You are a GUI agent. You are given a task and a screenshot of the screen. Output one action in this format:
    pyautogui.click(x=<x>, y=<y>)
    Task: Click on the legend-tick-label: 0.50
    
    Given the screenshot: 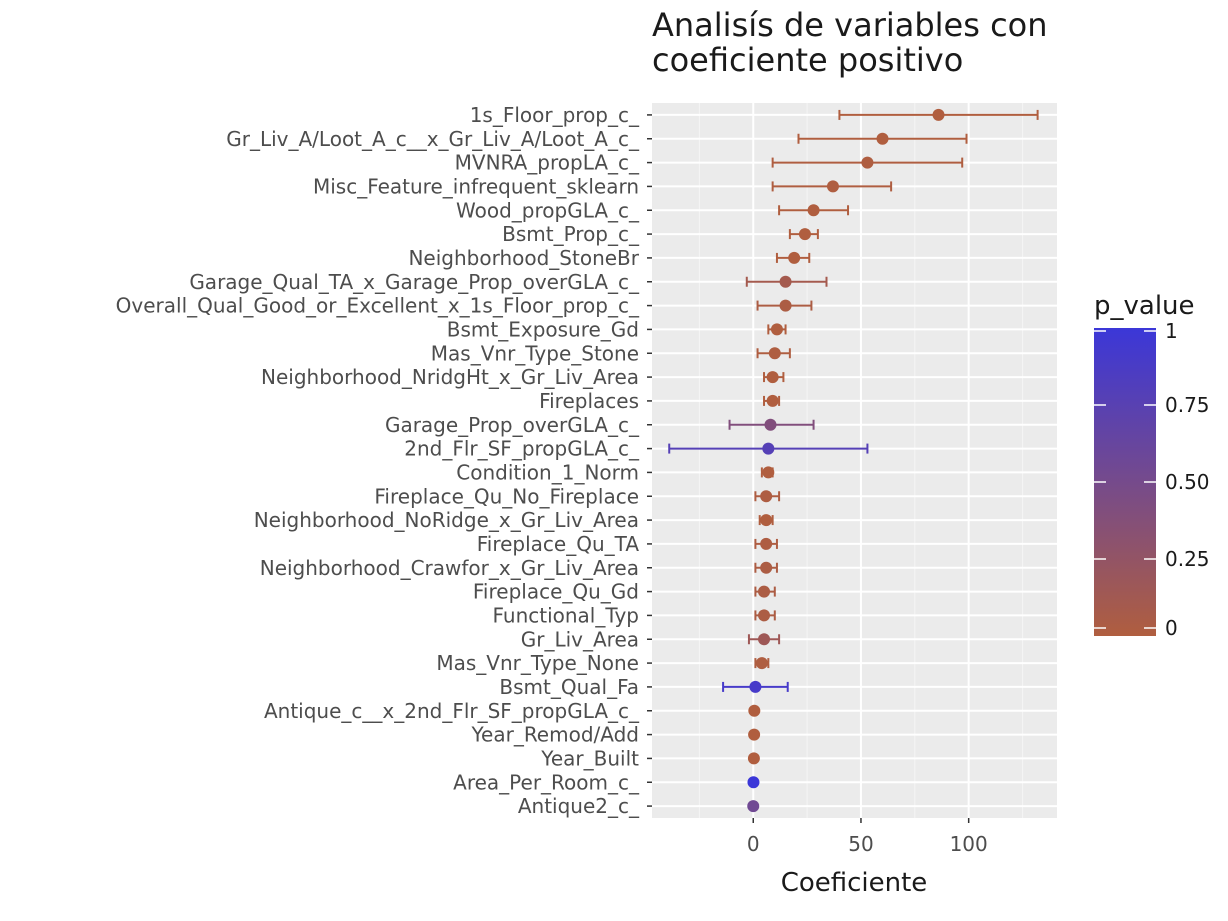 What is the action you would take?
    pyautogui.click(x=1187, y=482)
    